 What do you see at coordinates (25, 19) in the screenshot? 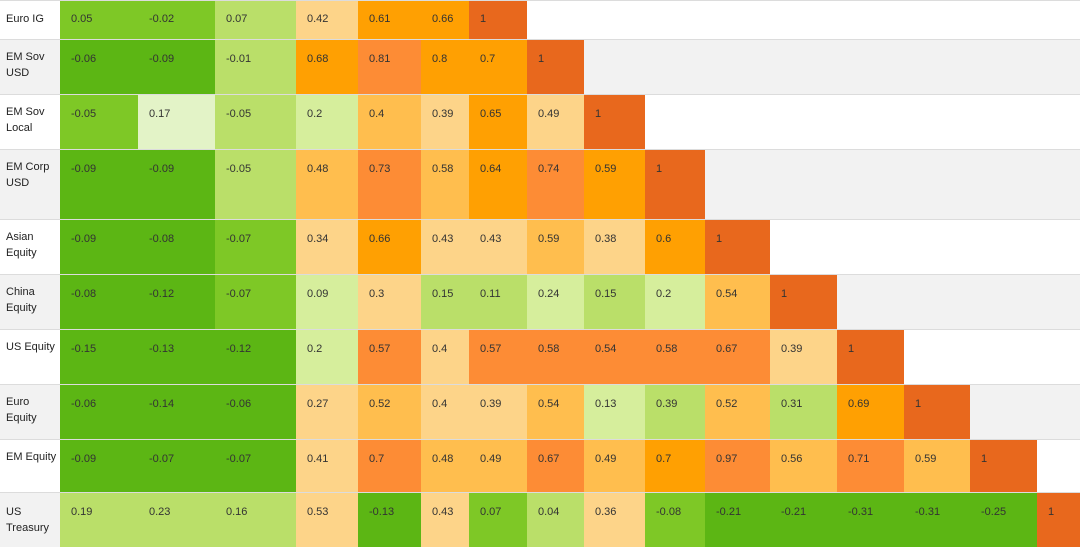
I see `row-label: Euro IG` at bounding box center [25, 19].